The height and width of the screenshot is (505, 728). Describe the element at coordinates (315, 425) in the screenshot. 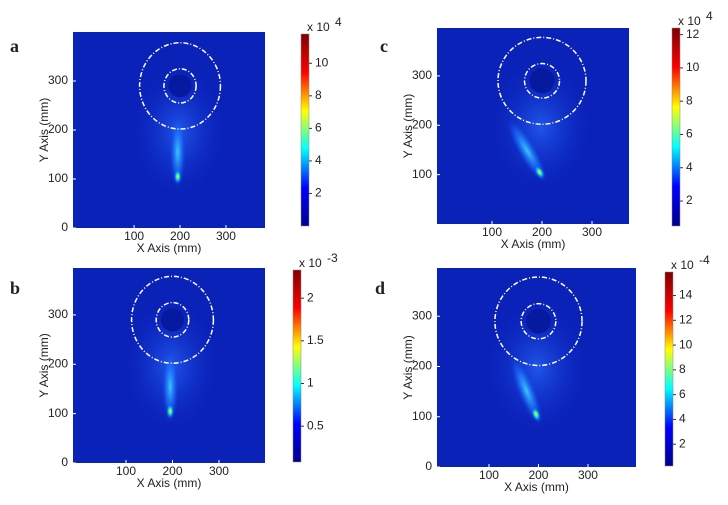

I see `colorbar-tick-label: 0.5` at that location.